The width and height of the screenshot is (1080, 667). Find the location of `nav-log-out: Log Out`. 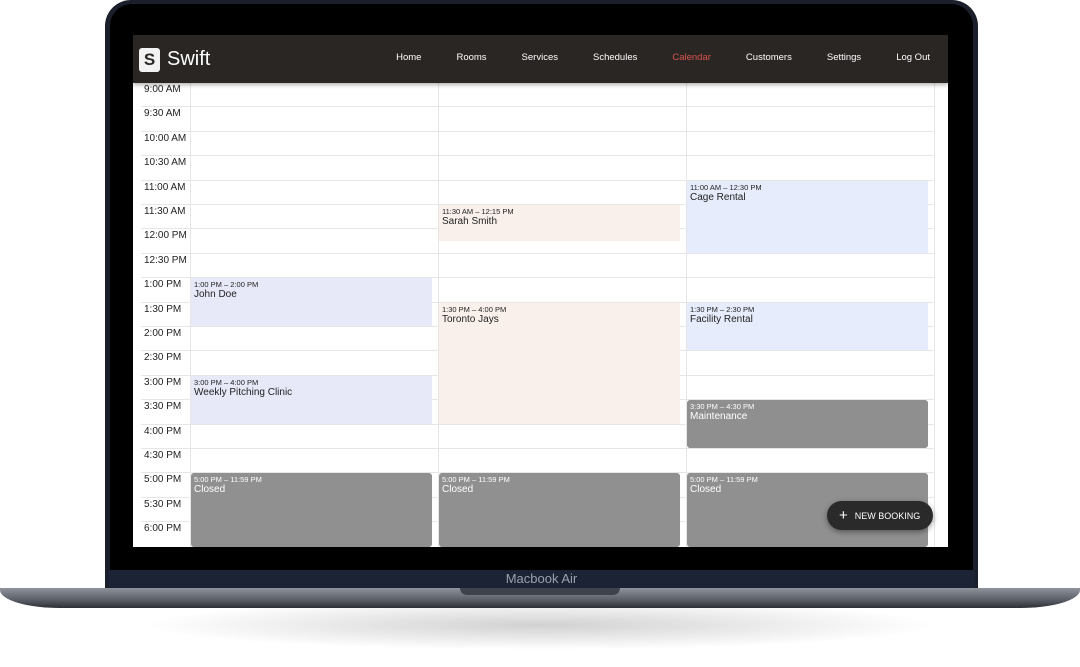

nav-log-out: Log Out is located at coordinates (913, 57).